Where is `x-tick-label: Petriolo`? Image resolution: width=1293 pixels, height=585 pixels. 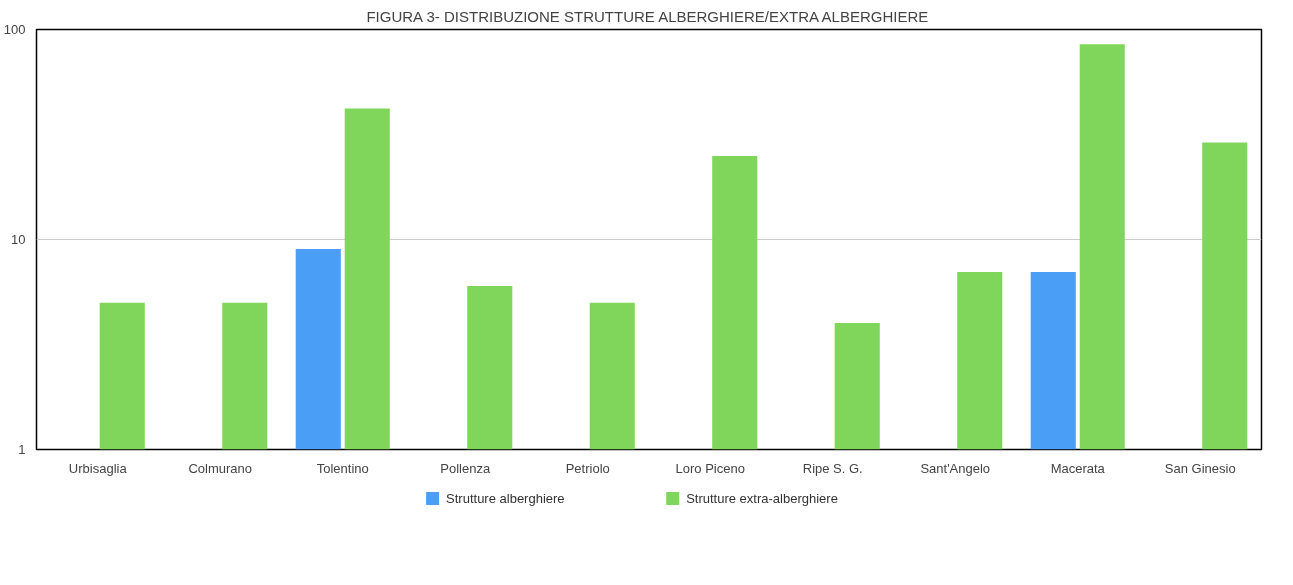 x-tick-label: Petriolo is located at coordinates (587, 468).